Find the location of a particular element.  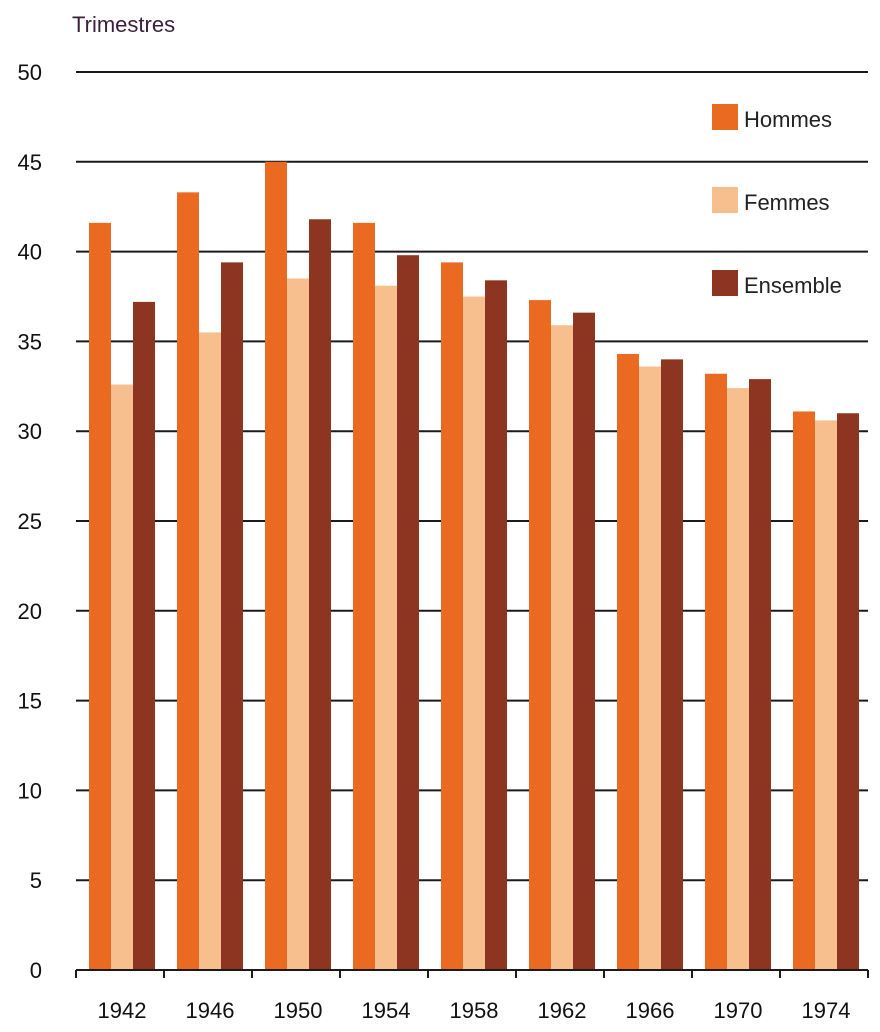

bar-femmes-1962 is located at coordinates (562, 648).